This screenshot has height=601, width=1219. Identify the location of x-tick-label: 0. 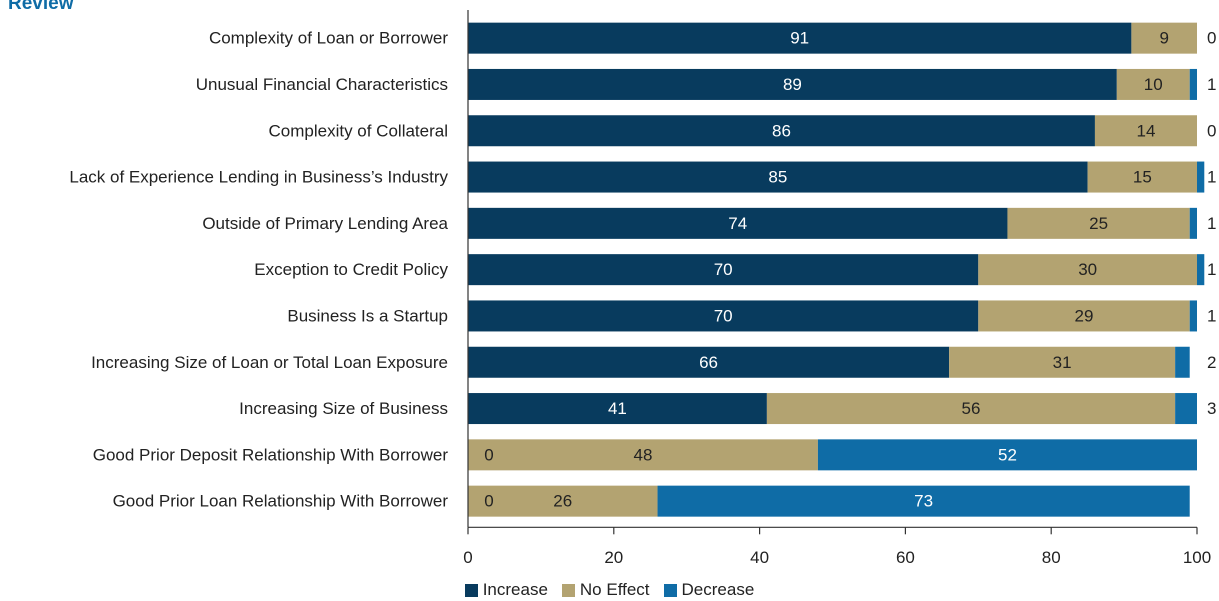
(467, 557).